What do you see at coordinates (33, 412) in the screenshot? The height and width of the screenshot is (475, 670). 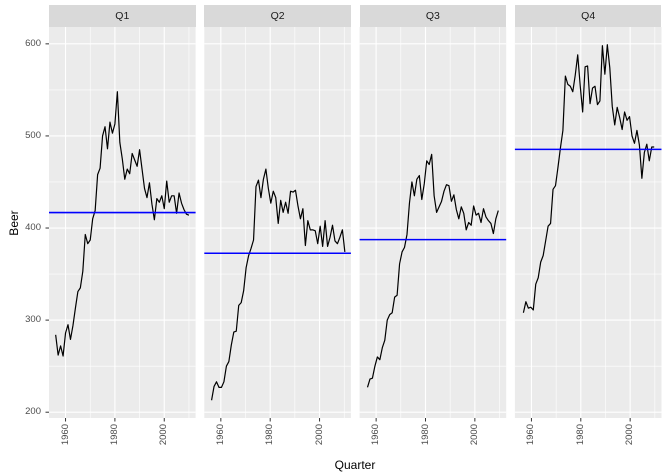 I see `y-tick-label: 200` at bounding box center [33, 412].